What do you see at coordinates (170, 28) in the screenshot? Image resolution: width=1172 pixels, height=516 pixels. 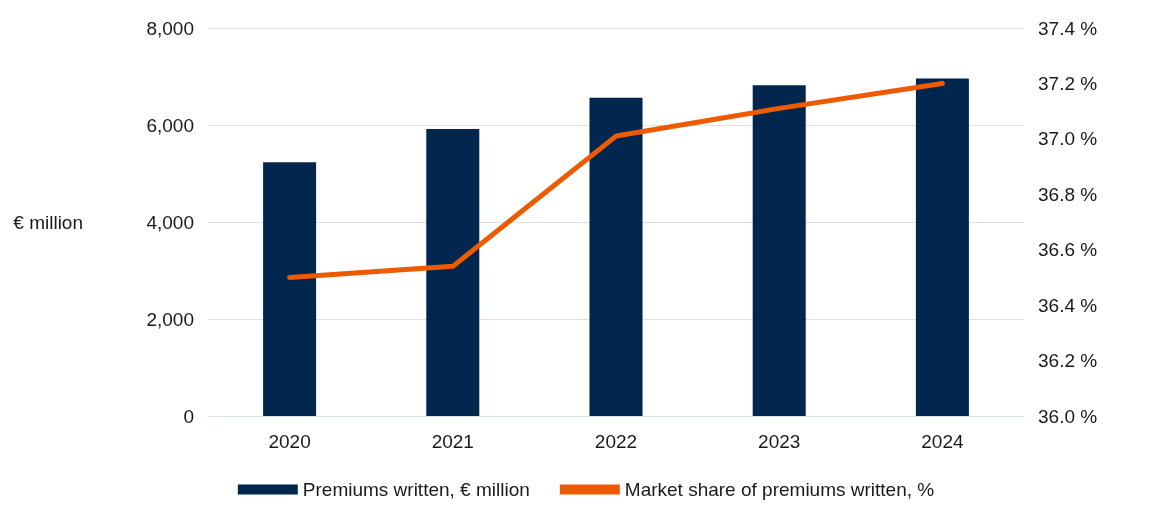 I see `y-tick-label: 8,000` at bounding box center [170, 28].